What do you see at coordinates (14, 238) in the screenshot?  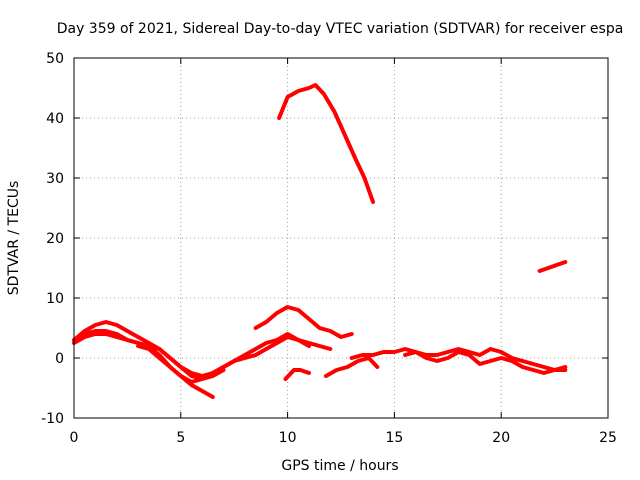 I see `y-axis-label: SDTVAR / TECUs` at bounding box center [14, 238].